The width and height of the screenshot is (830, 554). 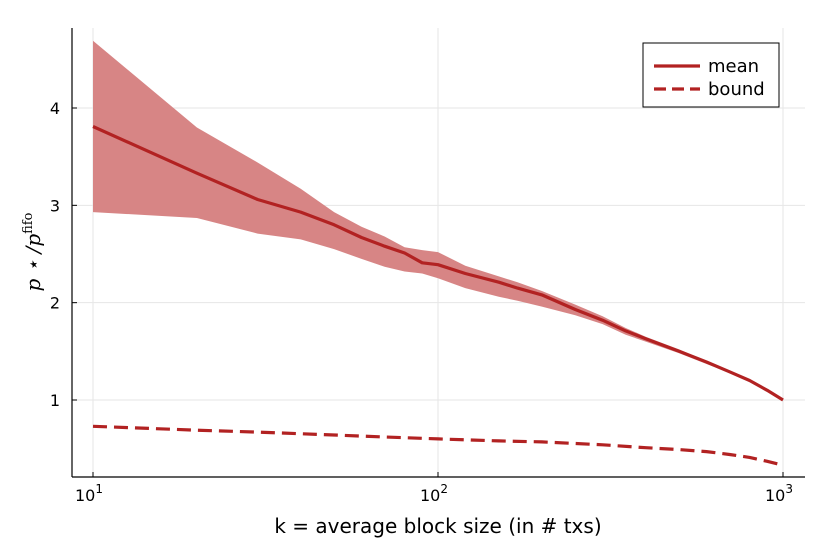 What do you see at coordinates (55, 303) in the screenshot?
I see `y-tick-label: 2` at bounding box center [55, 303].